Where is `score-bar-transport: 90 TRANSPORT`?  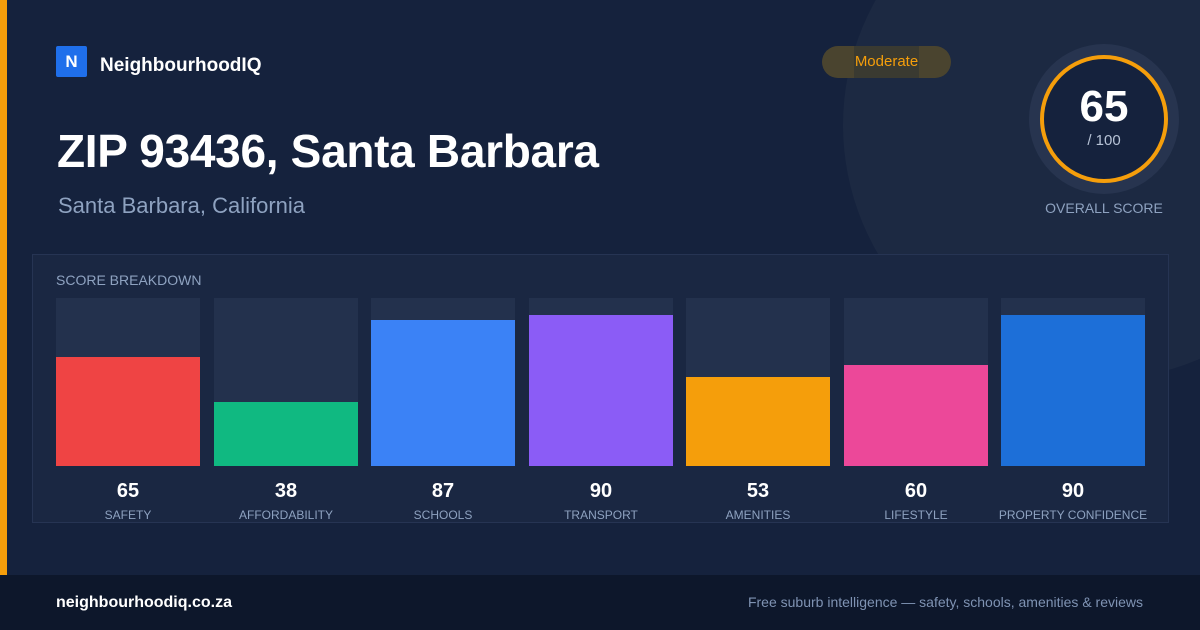 score-bar-transport: 90 TRANSPORT is located at coordinates (601, 410).